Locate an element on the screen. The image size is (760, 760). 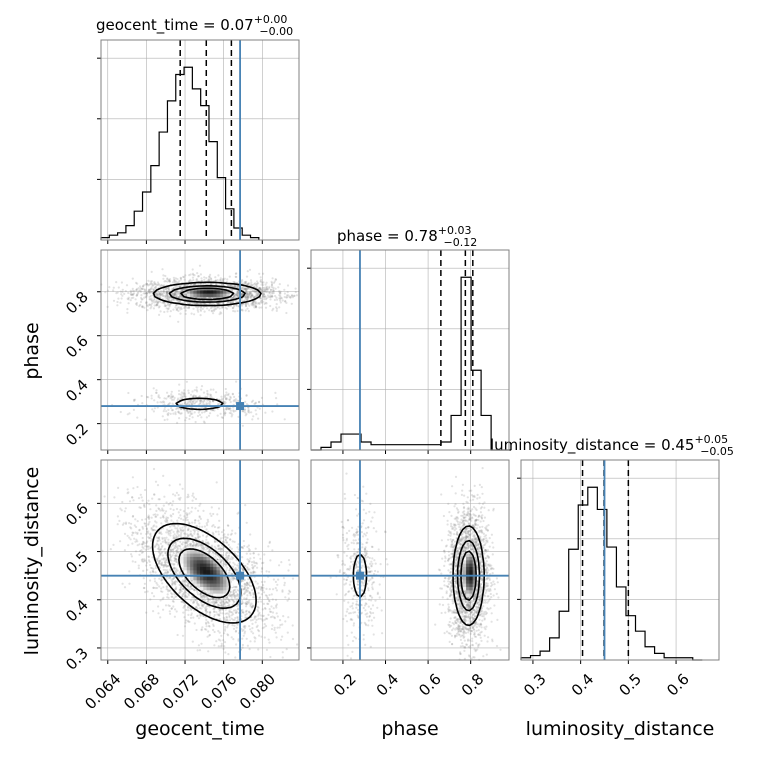
title-geocent-time: geocent_time = 0.07+0.00 −0.00 is located at coordinates (194, 25).